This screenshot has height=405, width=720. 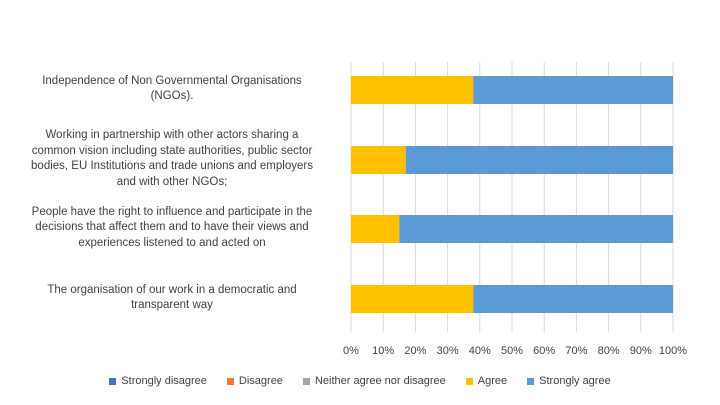 I want to click on category-label-line: and with other NGOs;, so click(x=172, y=181).